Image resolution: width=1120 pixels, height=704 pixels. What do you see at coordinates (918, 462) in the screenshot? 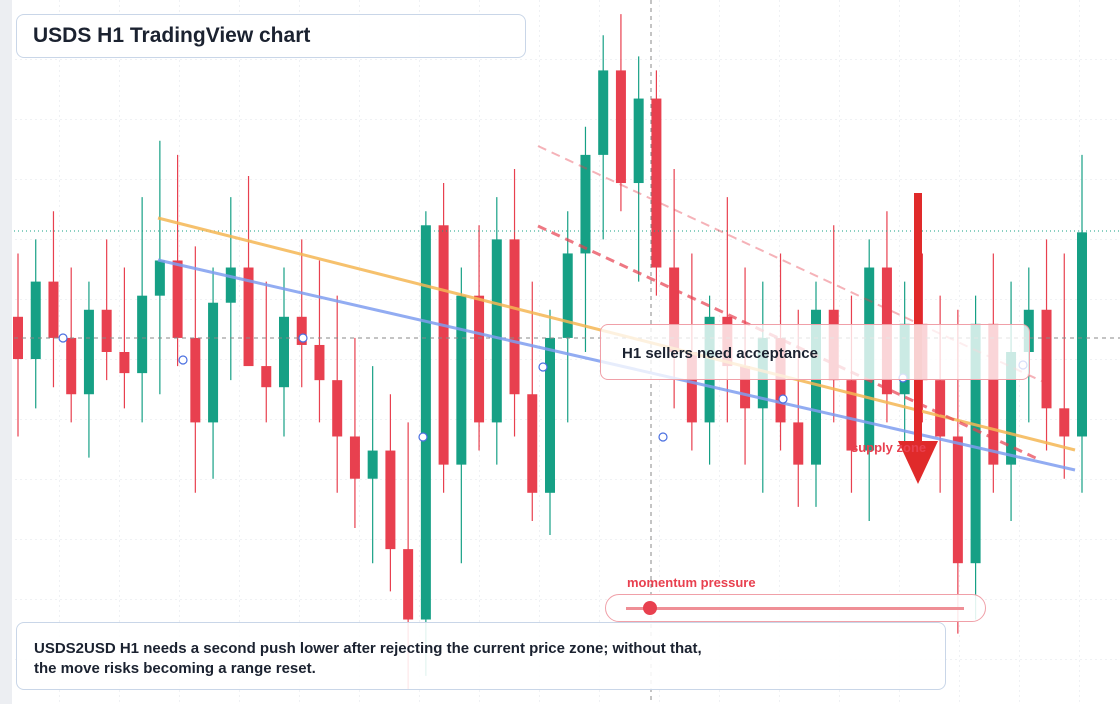
I see `arrow-head` at bounding box center [918, 462].